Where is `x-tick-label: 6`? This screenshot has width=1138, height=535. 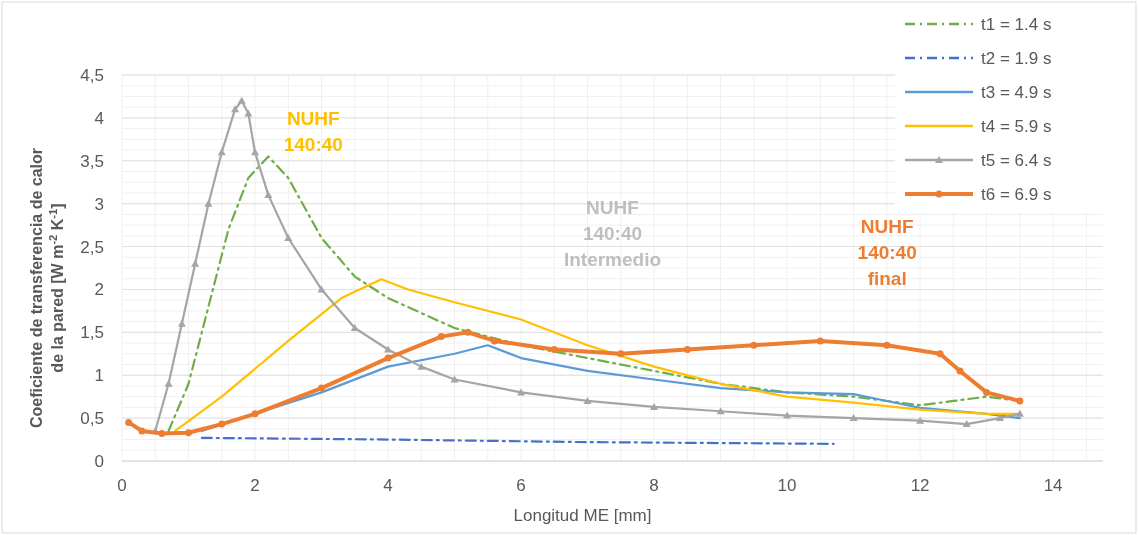 x-tick-label: 6 is located at coordinates (521, 485).